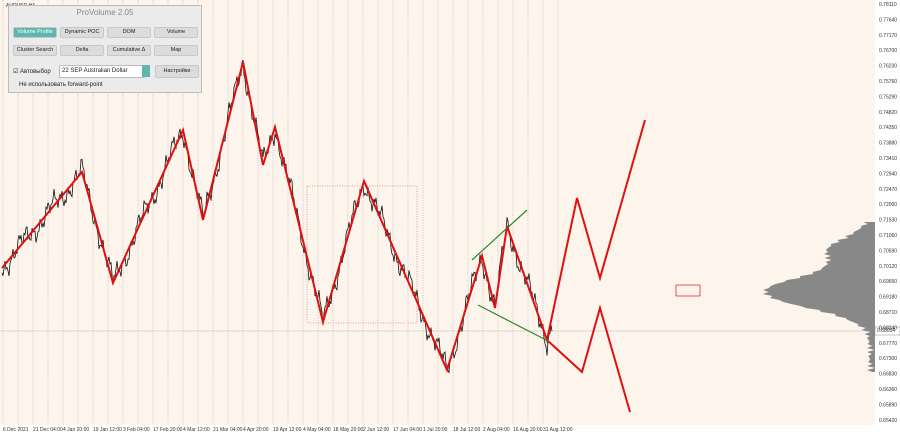 Image resolution: width=900 pixels, height=435 pixels. I want to click on price-tick-label: 0.66360, so click(888, 390).